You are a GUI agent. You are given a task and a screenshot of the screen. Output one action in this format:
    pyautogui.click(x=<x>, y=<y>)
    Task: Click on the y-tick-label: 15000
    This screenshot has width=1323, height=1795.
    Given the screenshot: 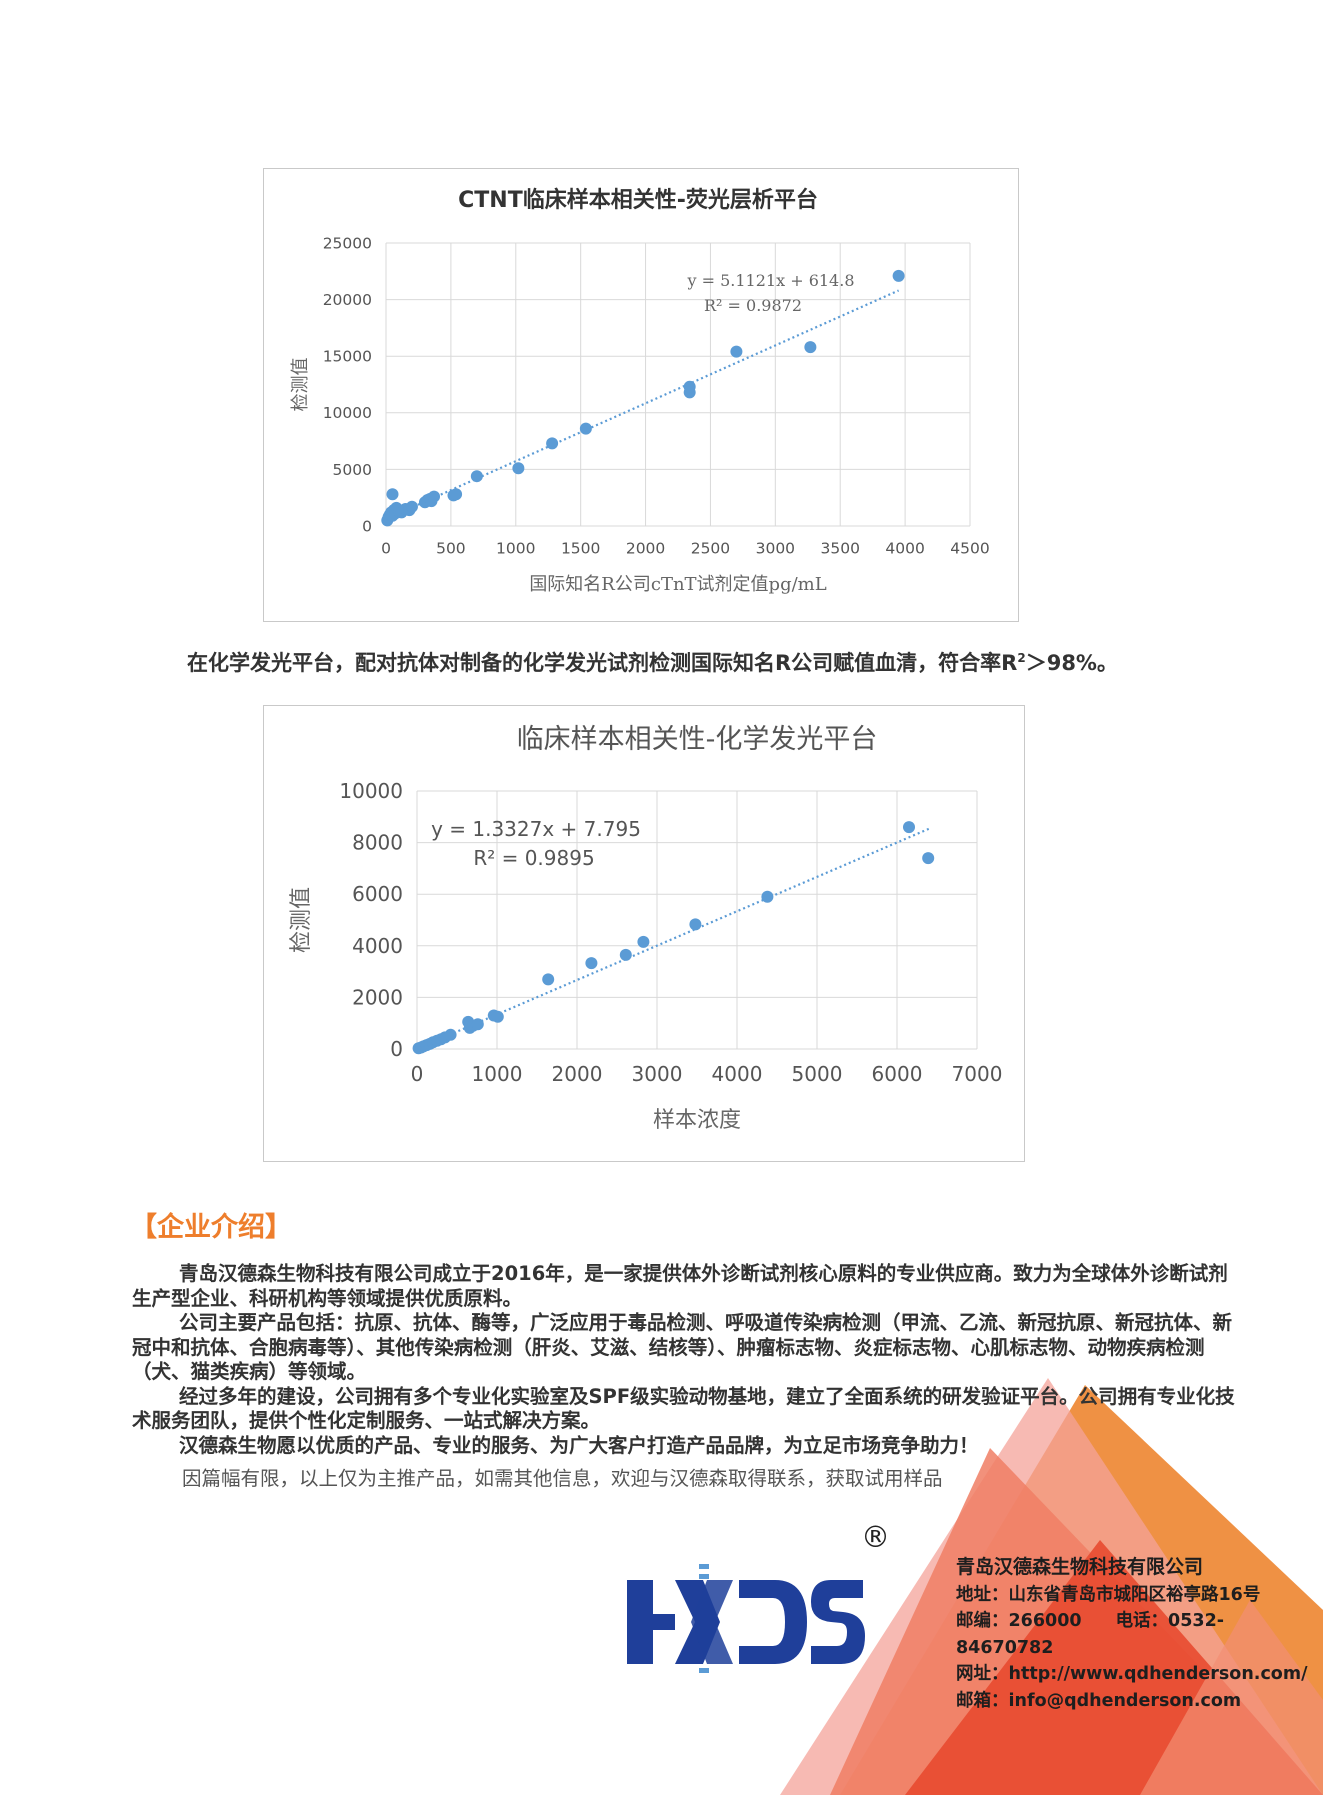 What is the action you would take?
    pyautogui.click(x=347, y=357)
    